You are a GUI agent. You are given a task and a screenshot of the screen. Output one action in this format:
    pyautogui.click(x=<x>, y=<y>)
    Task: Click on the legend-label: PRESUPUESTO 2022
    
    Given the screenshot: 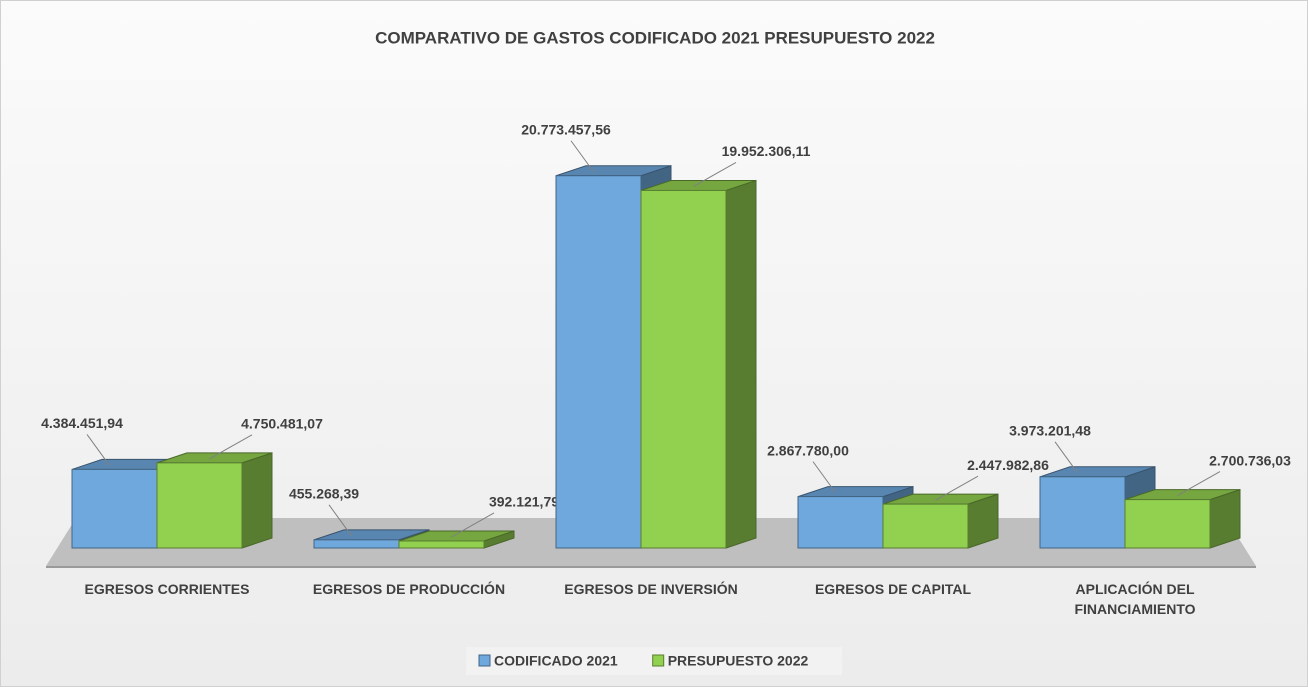 What is the action you would take?
    pyautogui.click(x=738, y=661)
    